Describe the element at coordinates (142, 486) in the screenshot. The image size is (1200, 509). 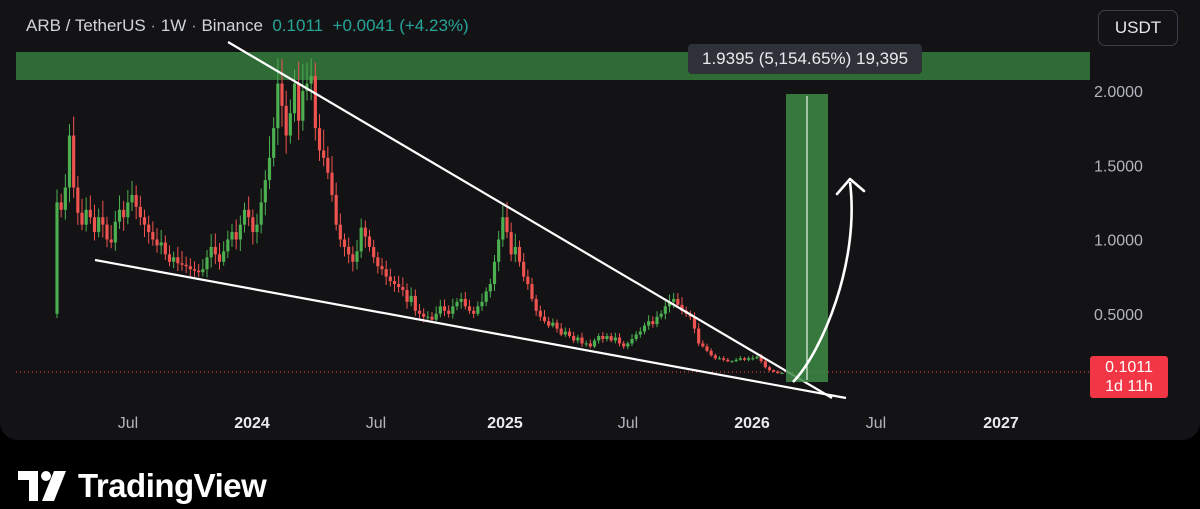
I see `tradingview-brand: TradingView` at that location.